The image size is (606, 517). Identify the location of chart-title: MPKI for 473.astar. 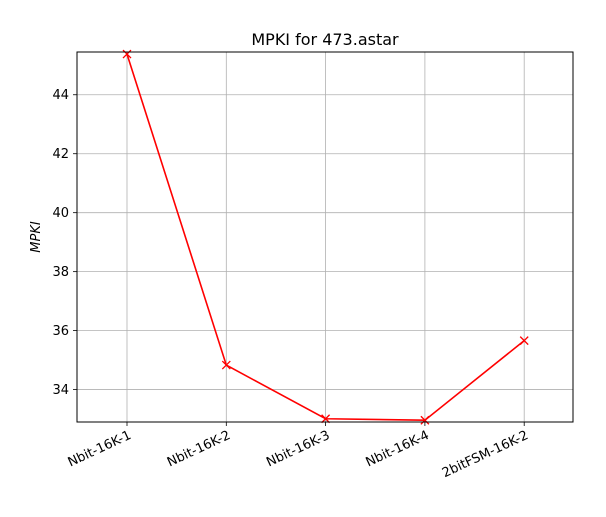
(325, 39).